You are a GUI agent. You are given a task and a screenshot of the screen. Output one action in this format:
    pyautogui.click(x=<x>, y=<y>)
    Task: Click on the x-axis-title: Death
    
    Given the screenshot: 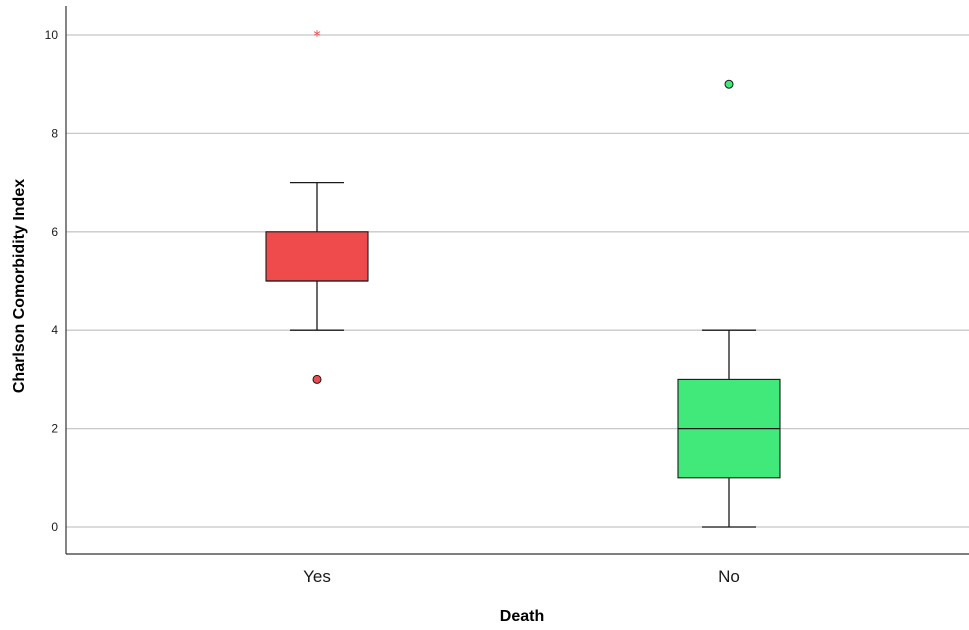 What is the action you would take?
    pyautogui.click(x=522, y=616)
    